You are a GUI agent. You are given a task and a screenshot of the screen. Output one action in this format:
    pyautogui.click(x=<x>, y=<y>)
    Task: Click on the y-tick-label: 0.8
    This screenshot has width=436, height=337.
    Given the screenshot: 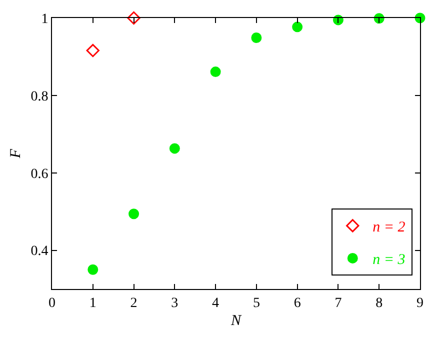 What is the action you would take?
    pyautogui.click(x=39, y=96)
    